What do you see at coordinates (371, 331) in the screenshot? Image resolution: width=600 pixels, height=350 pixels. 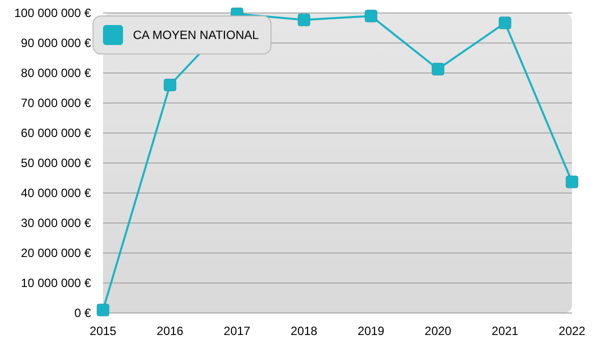 I see `x-tick-label: 2019` at bounding box center [371, 331].